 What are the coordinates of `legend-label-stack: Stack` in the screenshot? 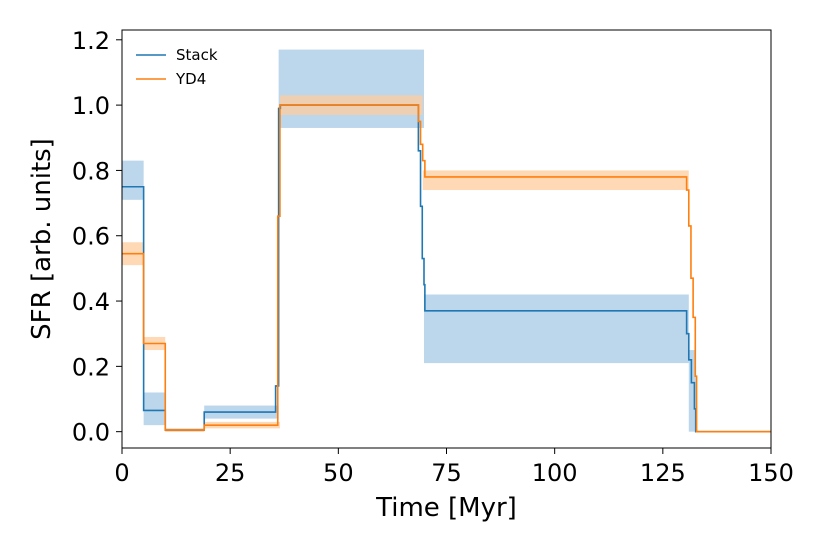 It's located at (197, 55).